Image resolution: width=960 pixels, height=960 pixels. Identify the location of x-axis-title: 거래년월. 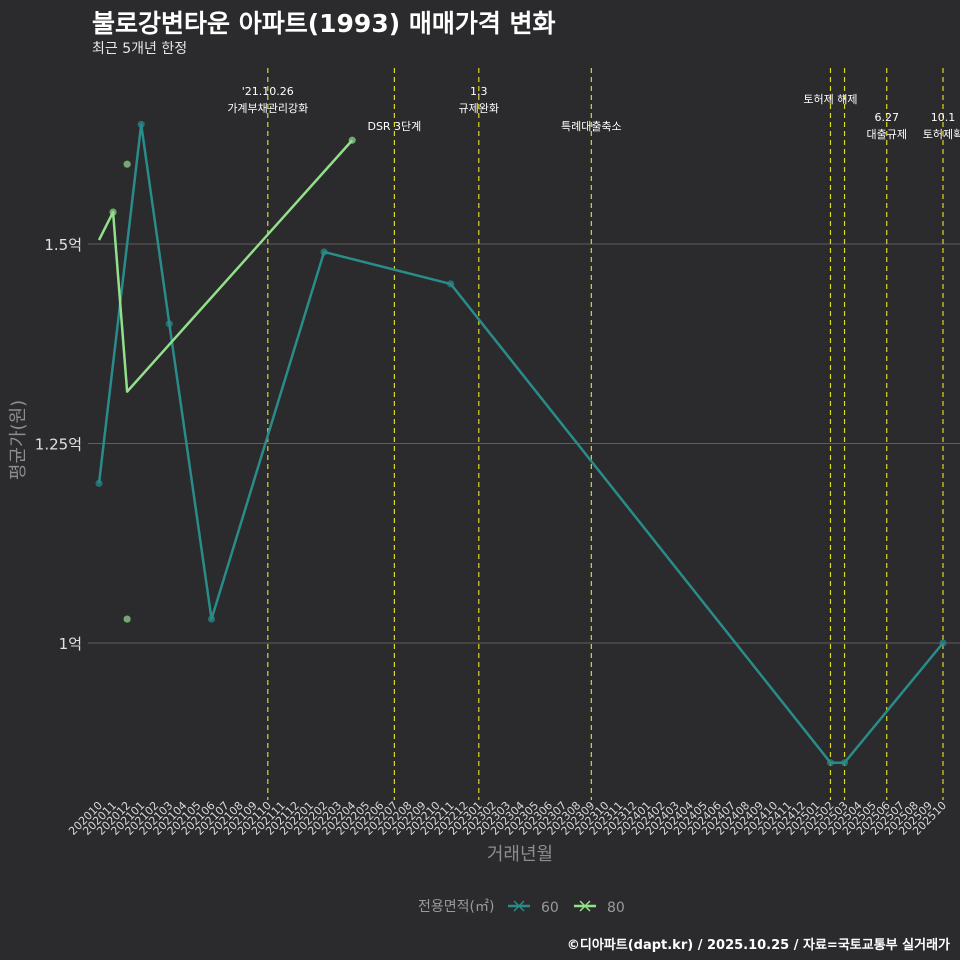
(520, 854).